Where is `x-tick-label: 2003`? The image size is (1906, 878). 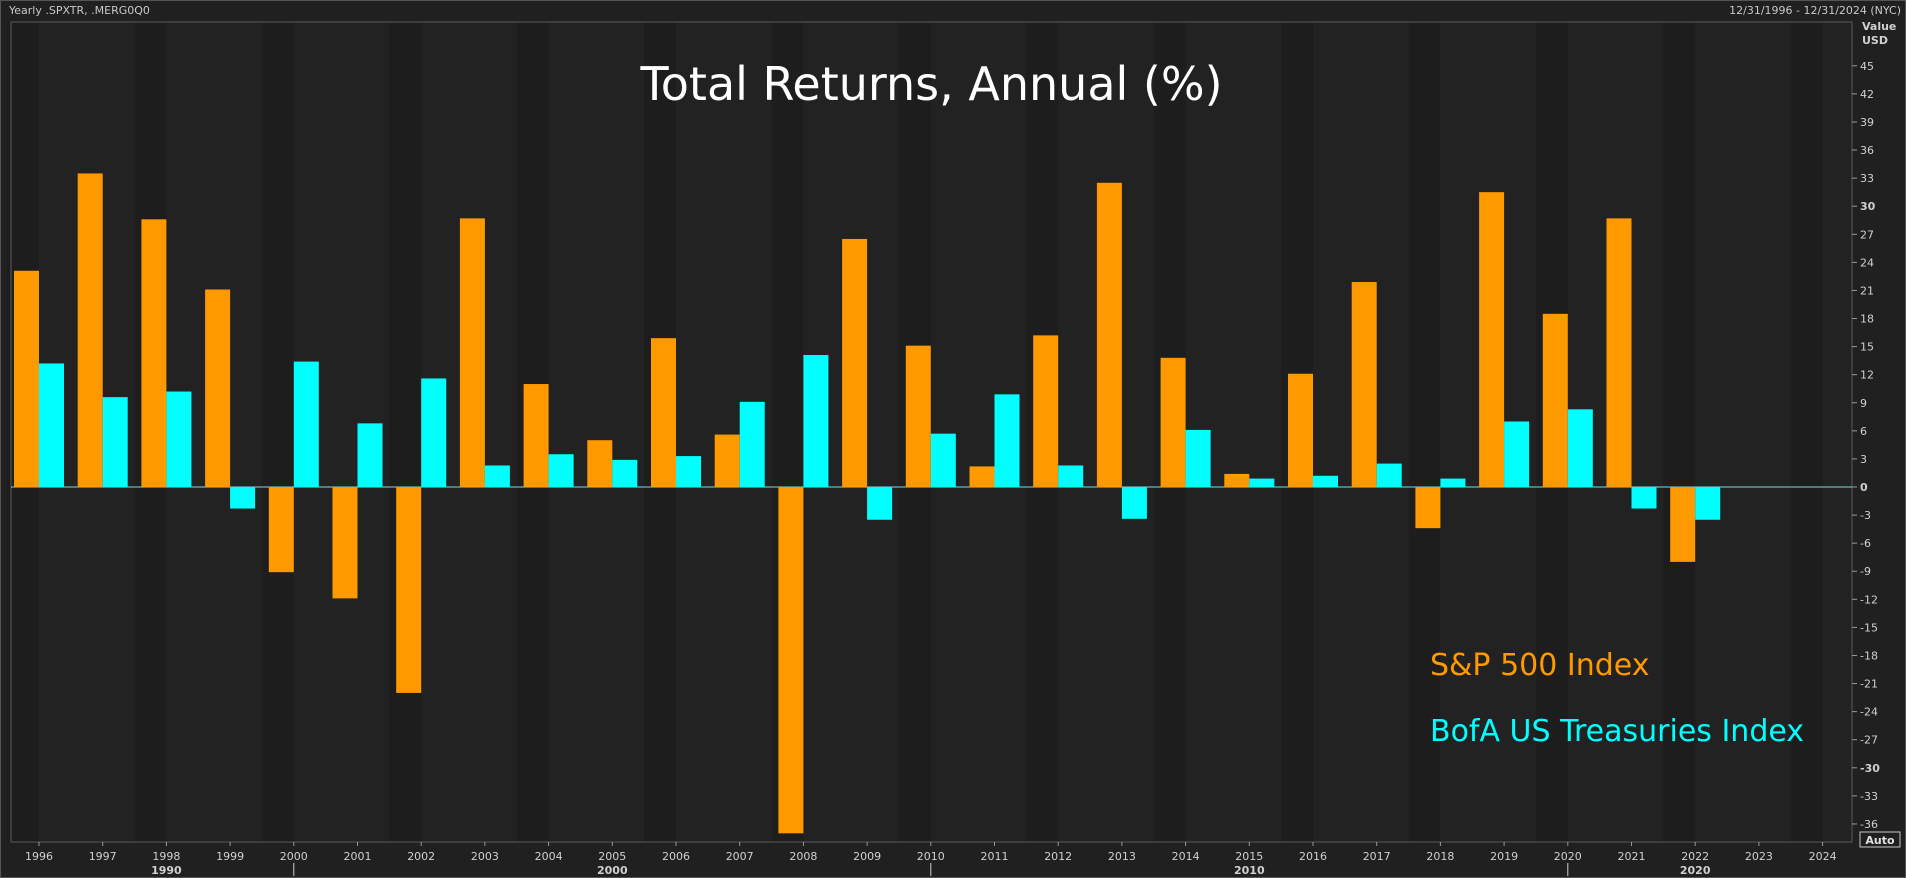
x-tick-label: 2003 is located at coordinates (485, 856).